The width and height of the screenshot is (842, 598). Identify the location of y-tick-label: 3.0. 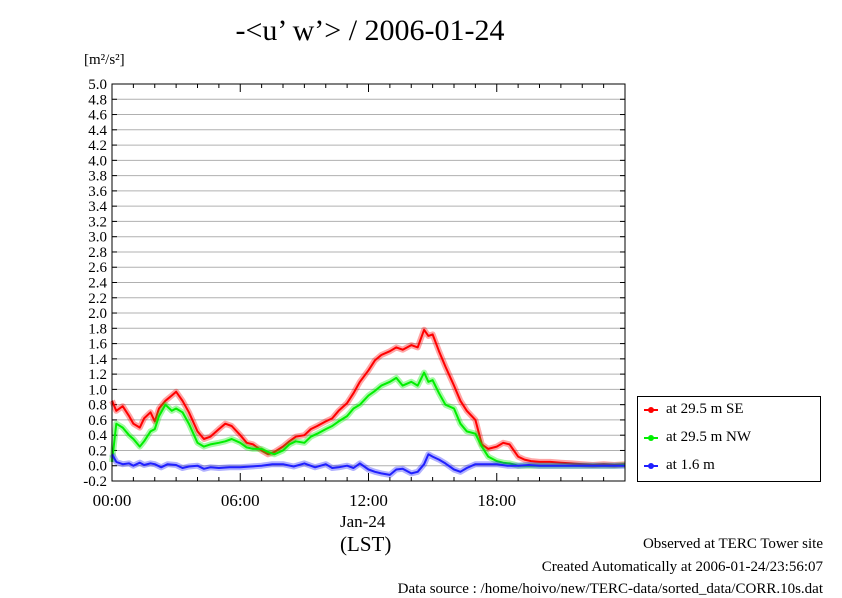
(97, 238).